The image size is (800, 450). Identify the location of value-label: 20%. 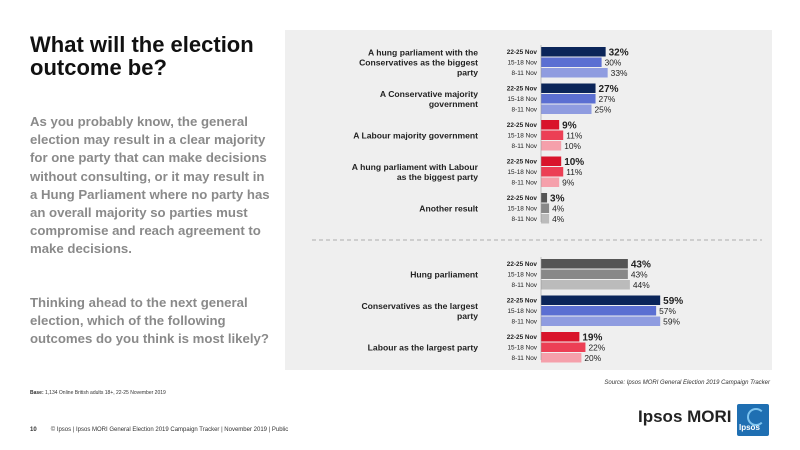
(592, 358).